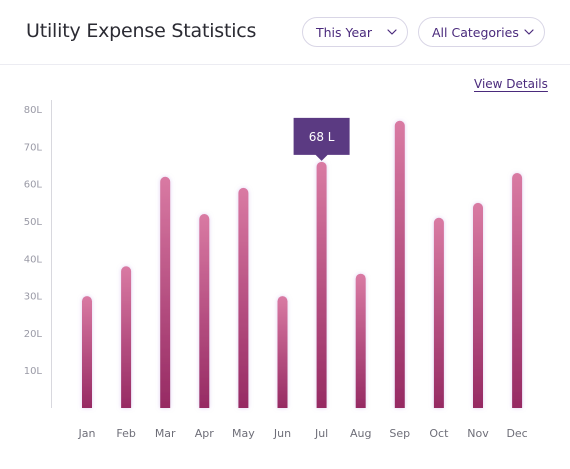  I want to click on bar-jul, so click(321, 284).